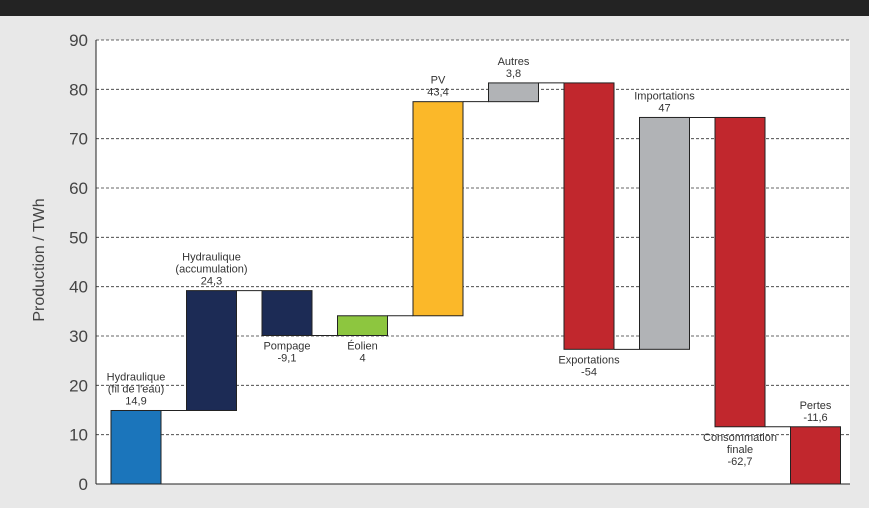 Image resolution: width=869 pixels, height=508 pixels. Describe the element at coordinates (78, 89) in the screenshot. I see `y-tick-label: 80` at that location.